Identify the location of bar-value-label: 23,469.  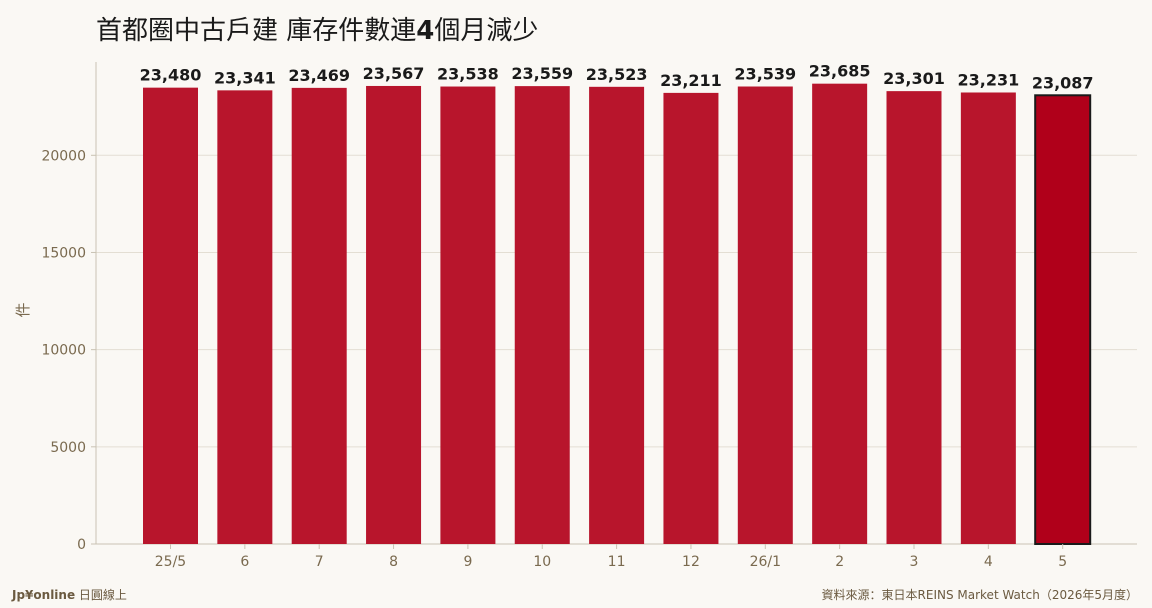
(319, 75).